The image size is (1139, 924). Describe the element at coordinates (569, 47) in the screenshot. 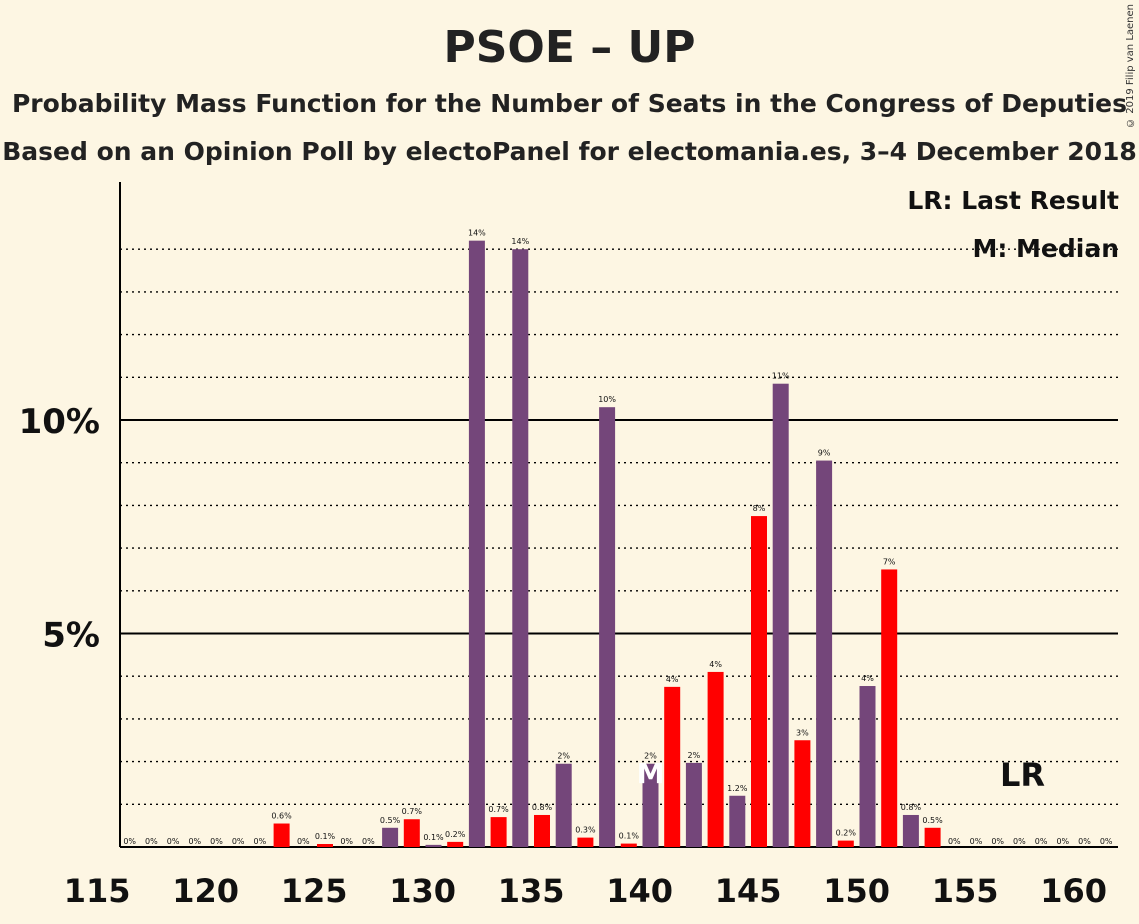

I see `chart-title: PSOE – UP` at that location.